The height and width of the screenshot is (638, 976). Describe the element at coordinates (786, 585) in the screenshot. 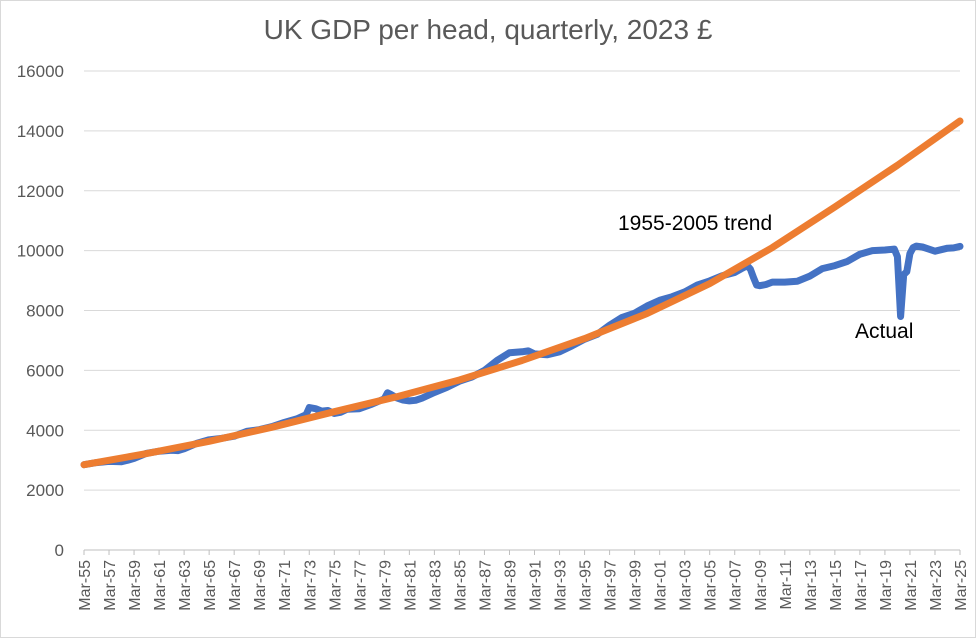

I see `x-tick-label: Mar-11` at that location.